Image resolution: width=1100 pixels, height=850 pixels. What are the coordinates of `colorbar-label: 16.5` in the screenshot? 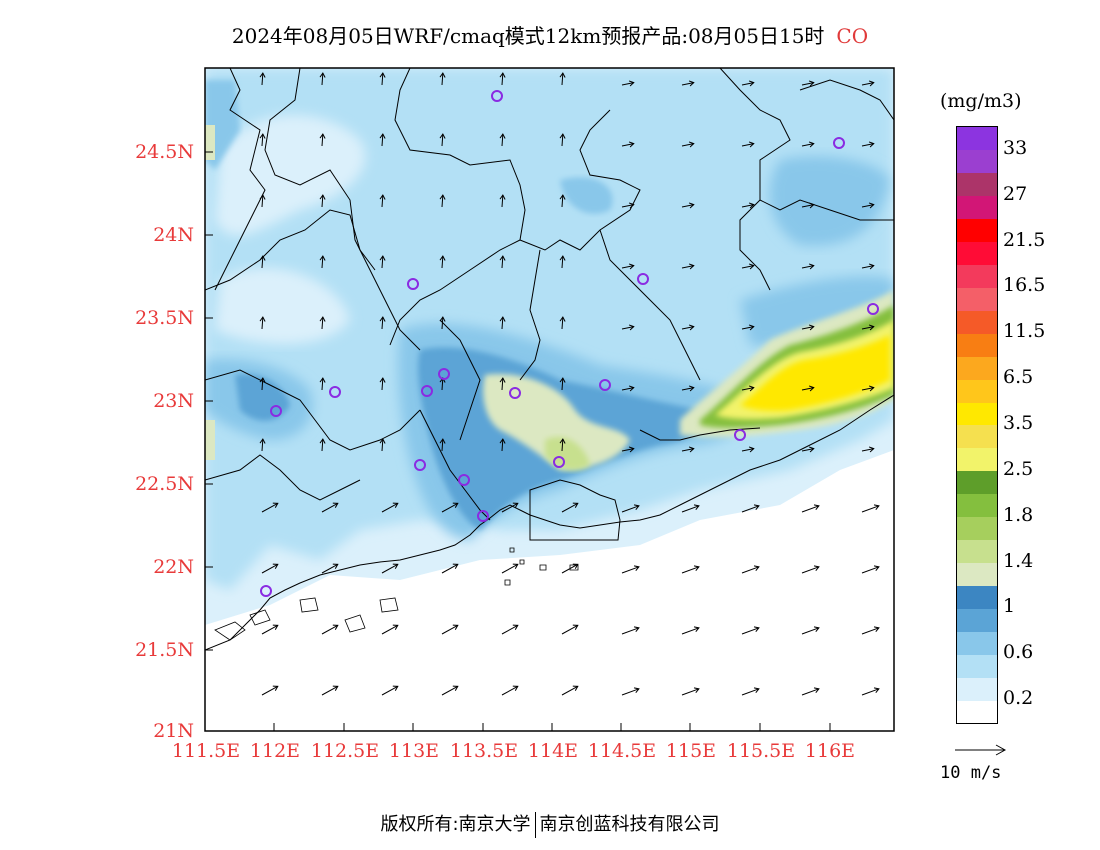 It's located at (1024, 285).